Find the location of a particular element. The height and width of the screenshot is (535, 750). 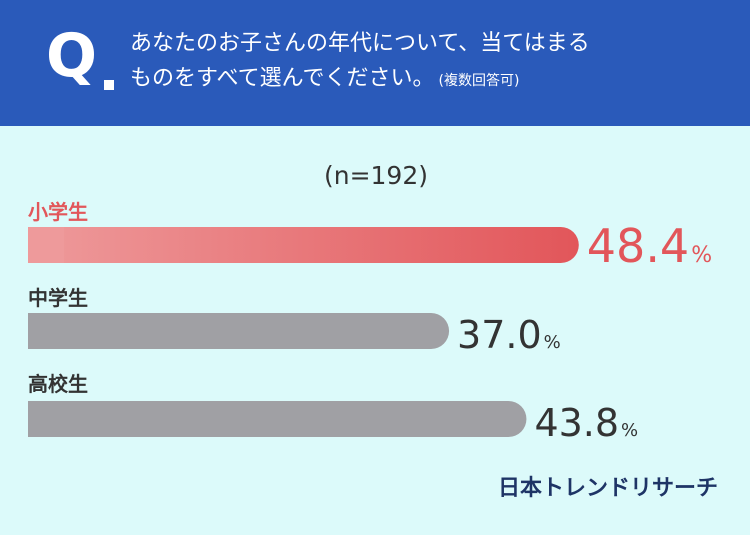

category-label: 中学生 is located at coordinates (58, 298).